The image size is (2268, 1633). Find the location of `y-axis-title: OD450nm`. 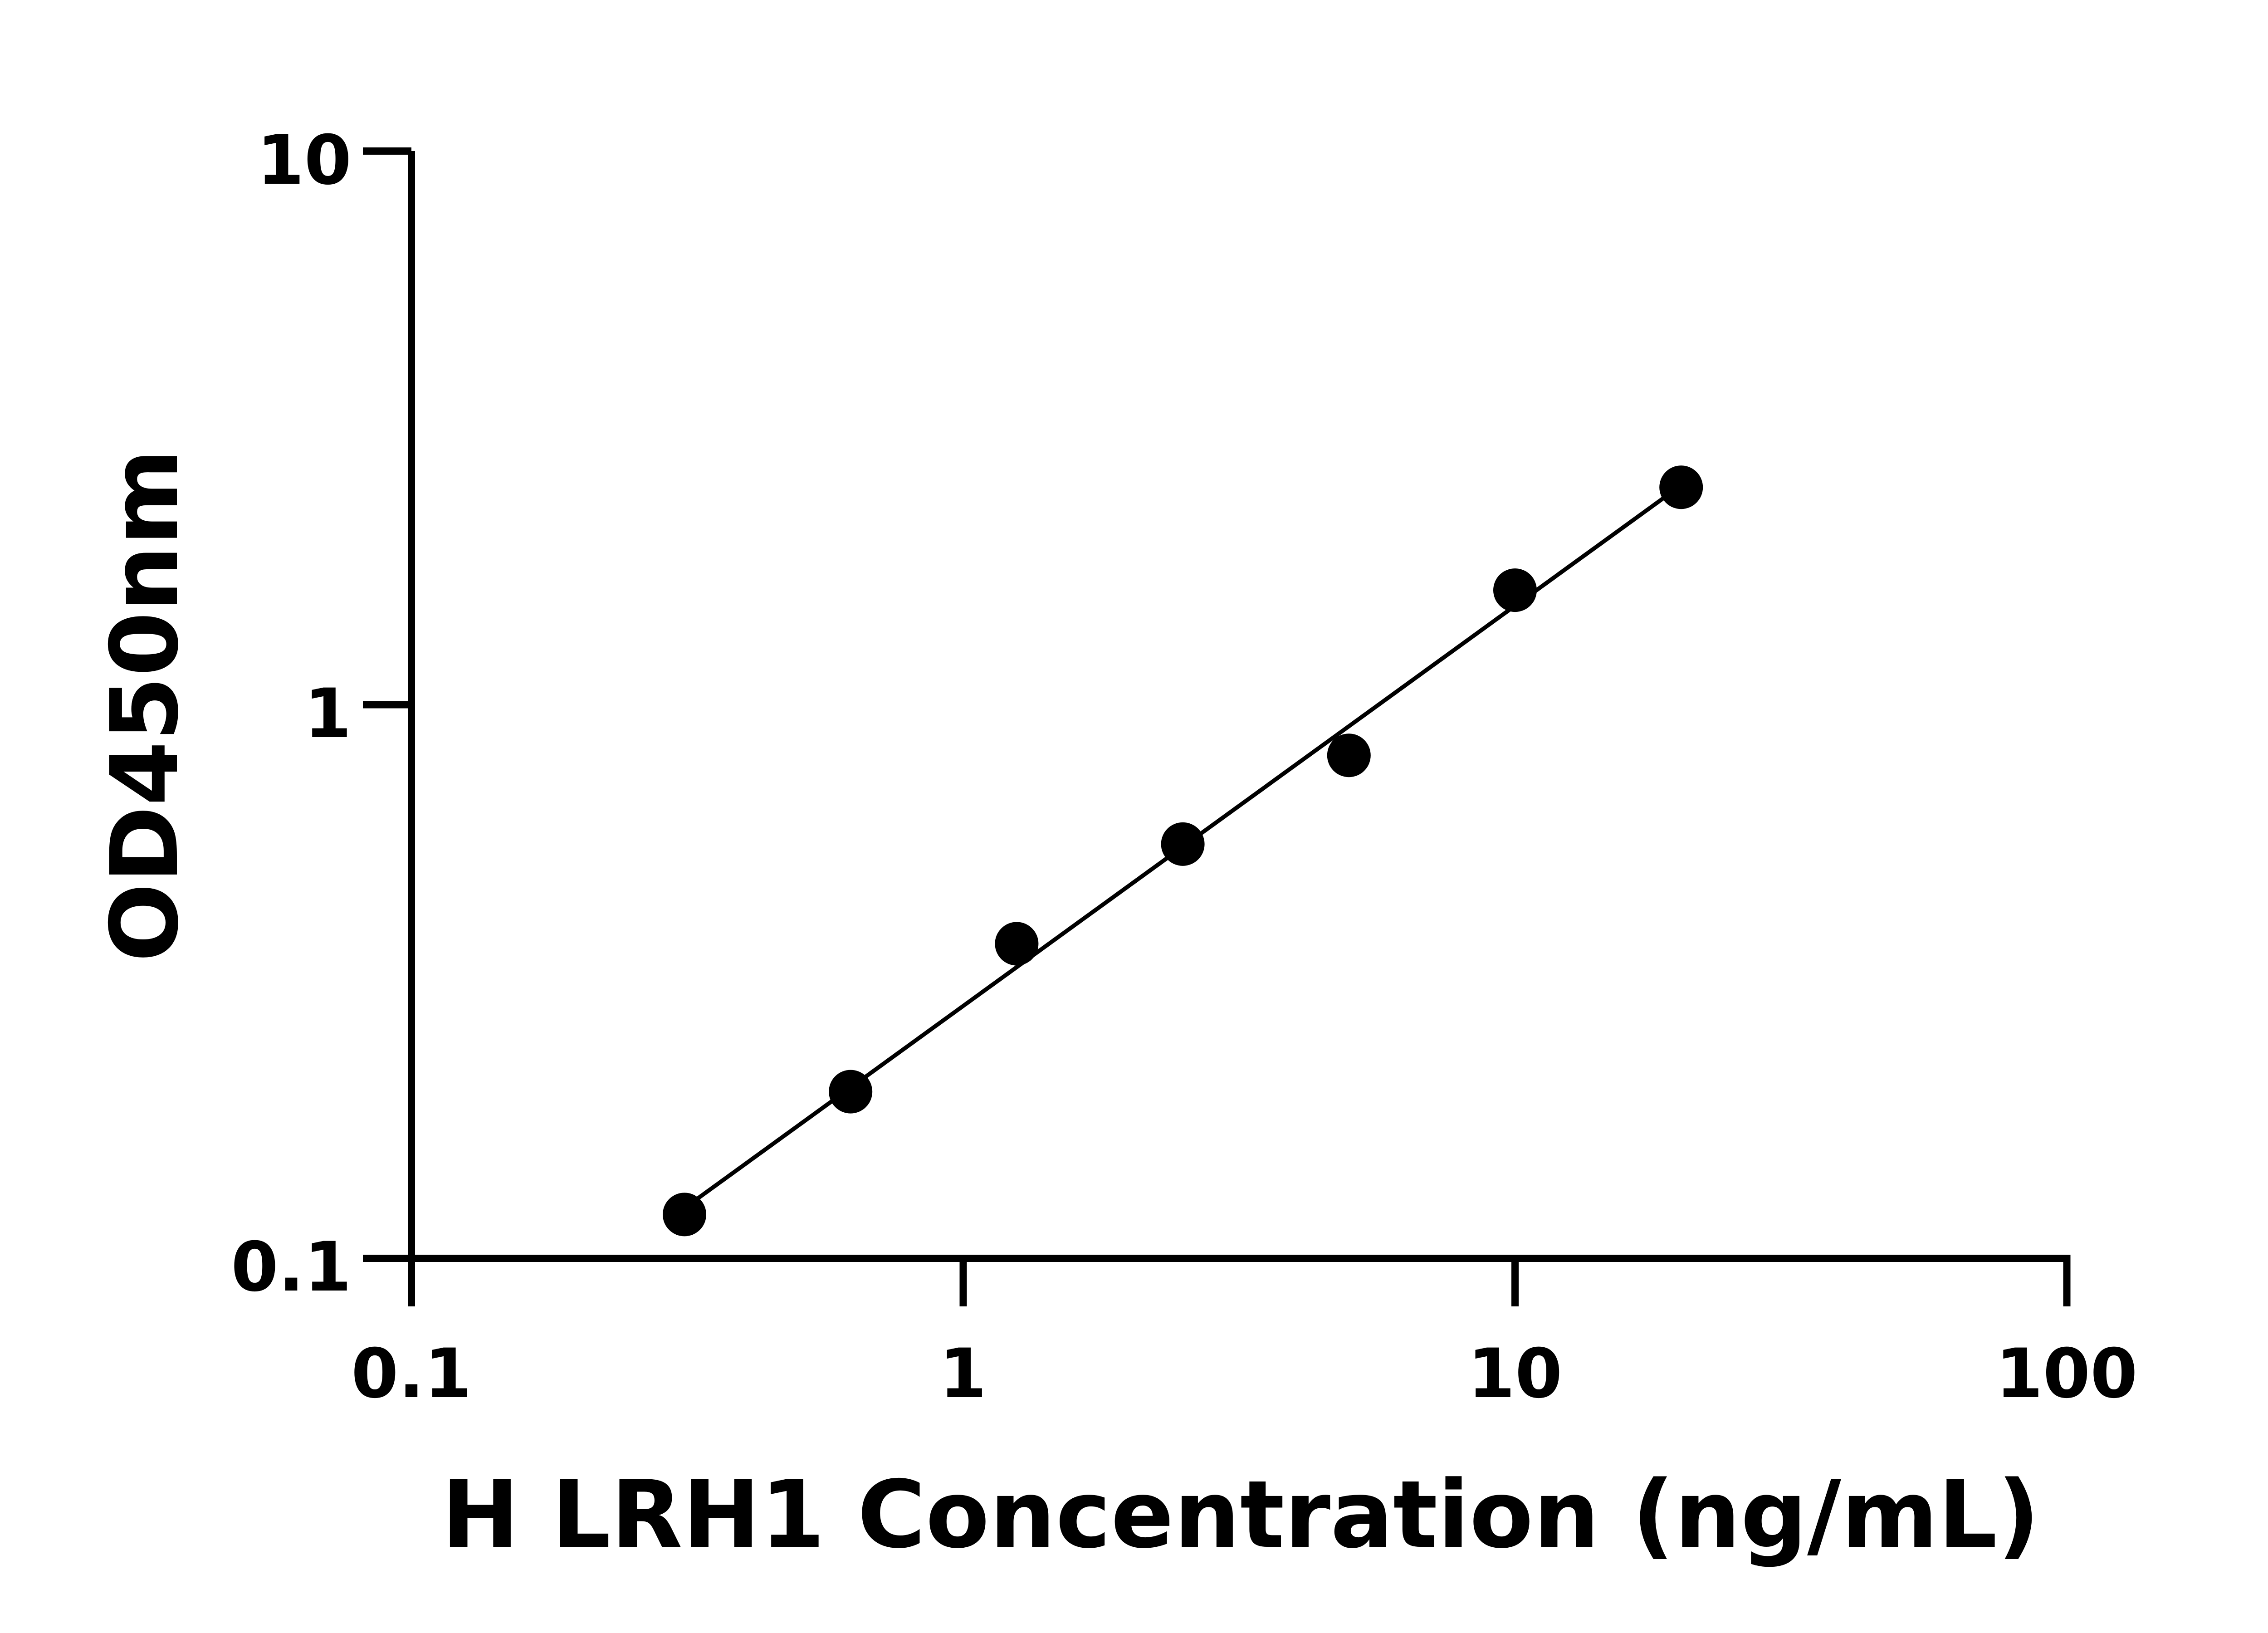

y-axis-title: OD450nm is located at coordinates (145, 705).